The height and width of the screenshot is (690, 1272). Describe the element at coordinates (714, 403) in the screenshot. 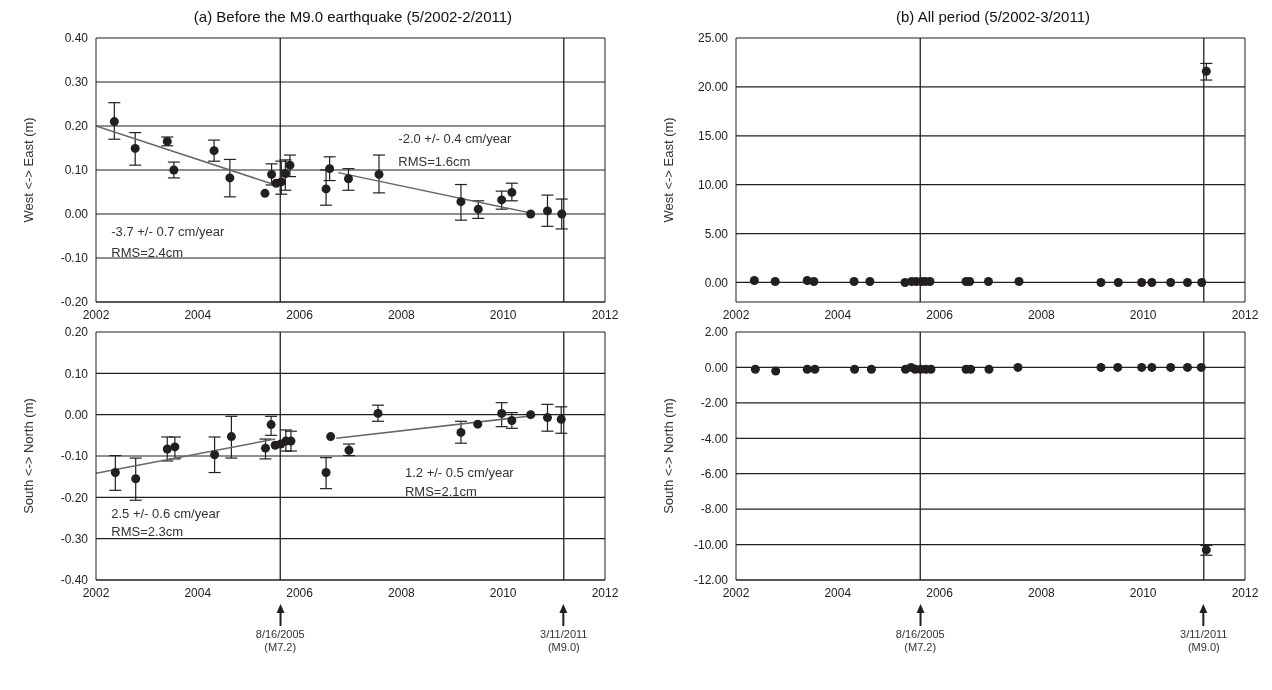

I see `y-tick-label: -2.00` at that location.